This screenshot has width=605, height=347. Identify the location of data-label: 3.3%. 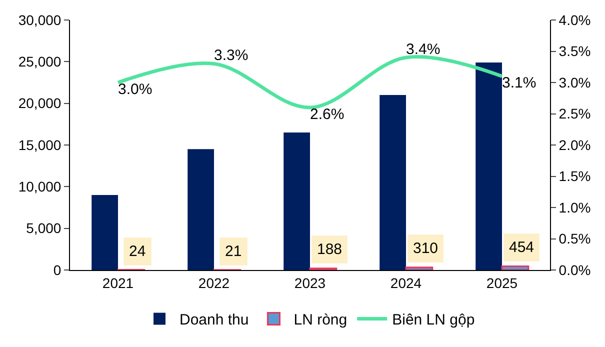
(231, 55).